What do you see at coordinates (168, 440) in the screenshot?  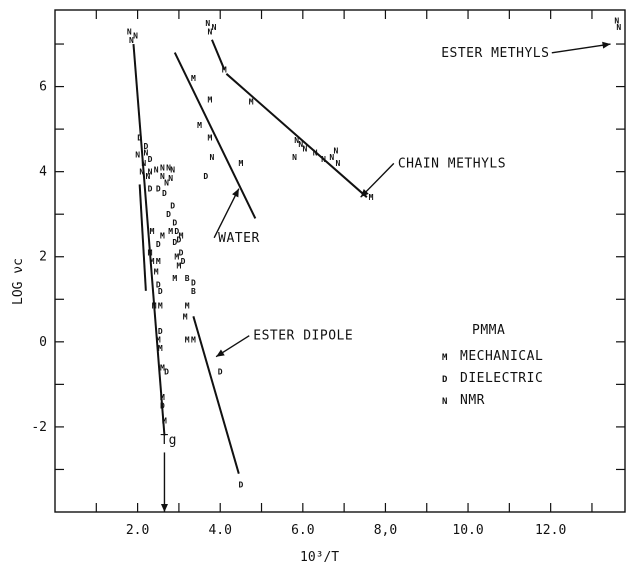 I see `annotation-label: Tg` at bounding box center [168, 440].